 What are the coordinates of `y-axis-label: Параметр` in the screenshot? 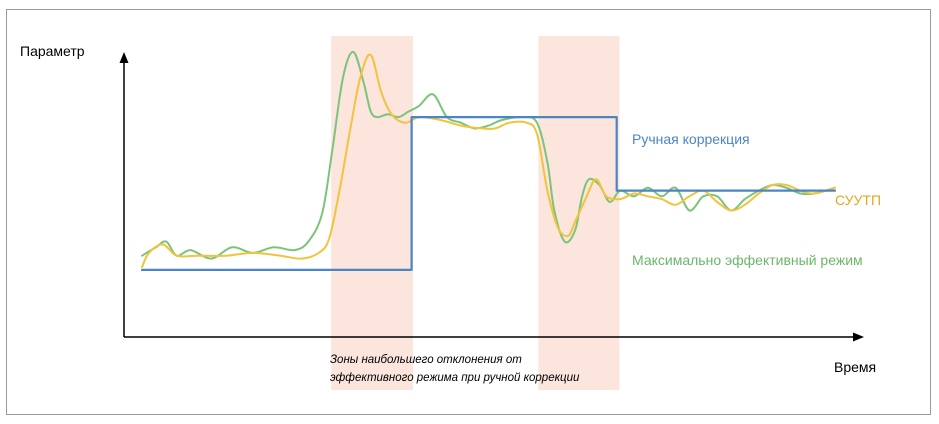 It's located at (52, 51).